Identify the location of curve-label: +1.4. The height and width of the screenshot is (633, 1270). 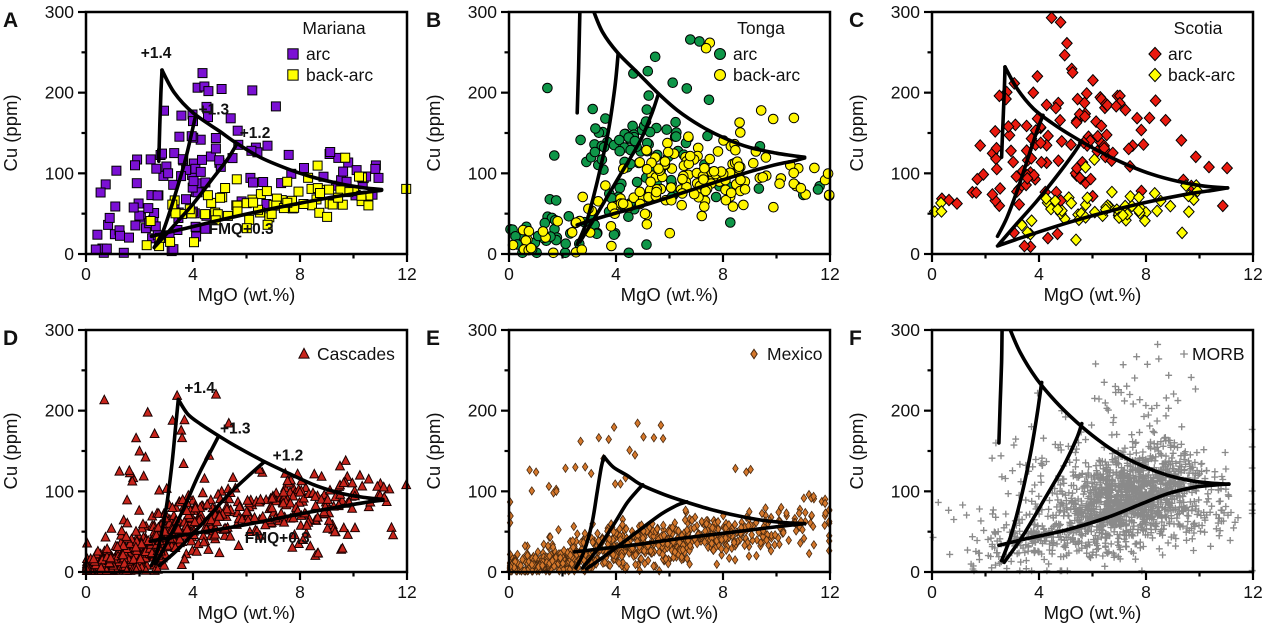
(199, 388).